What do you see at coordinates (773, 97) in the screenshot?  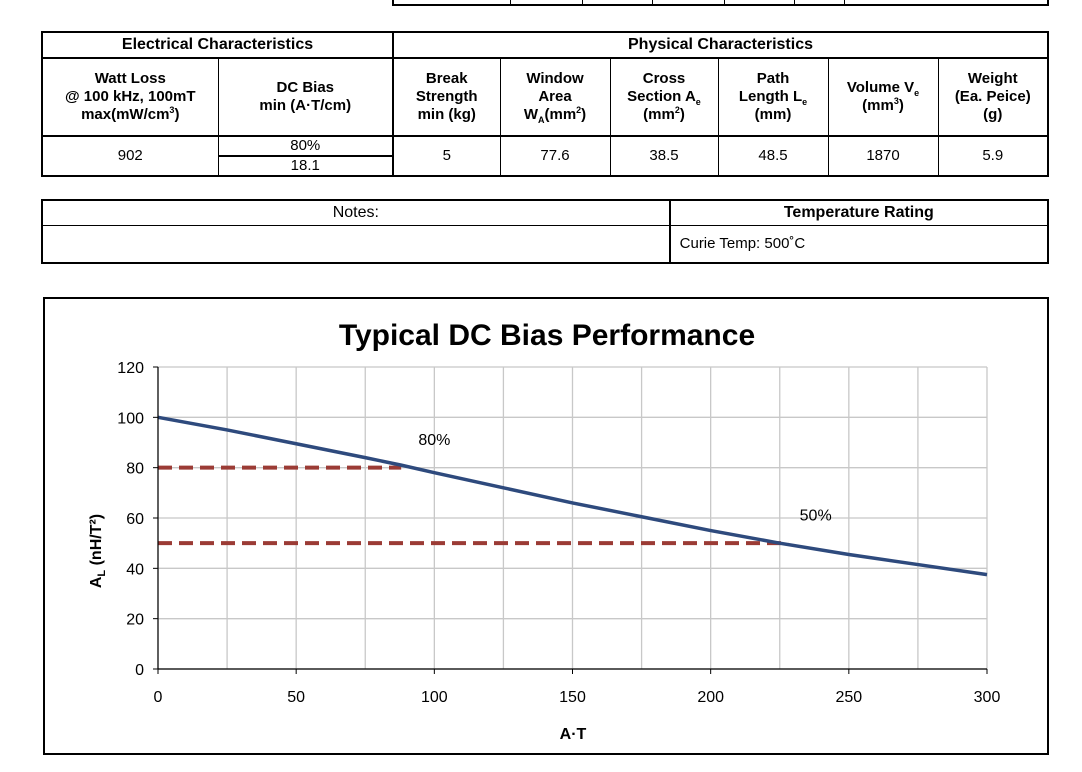 I see `path-length-header: Path Length Le (mm)` at bounding box center [773, 97].